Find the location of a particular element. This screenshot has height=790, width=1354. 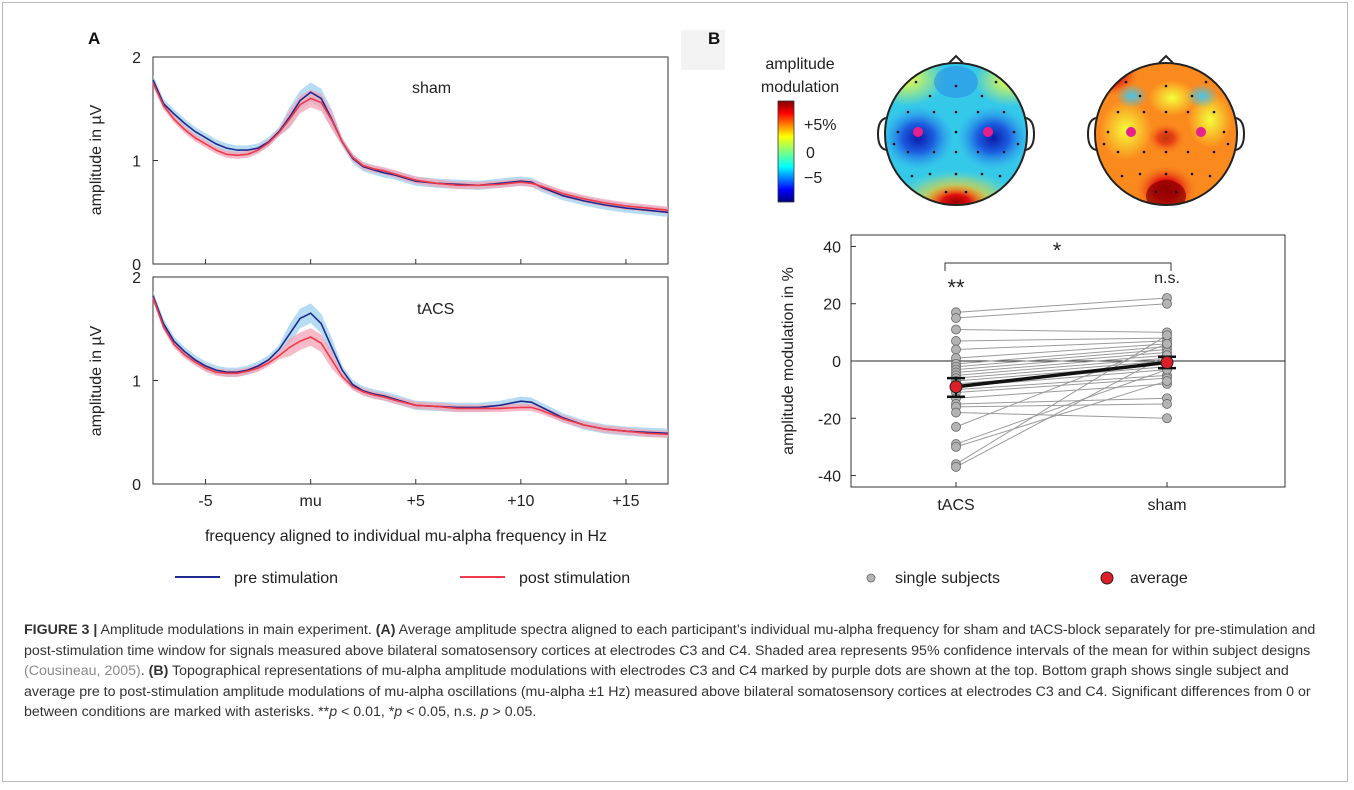

right-ear is located at coordinates (1240, 134).